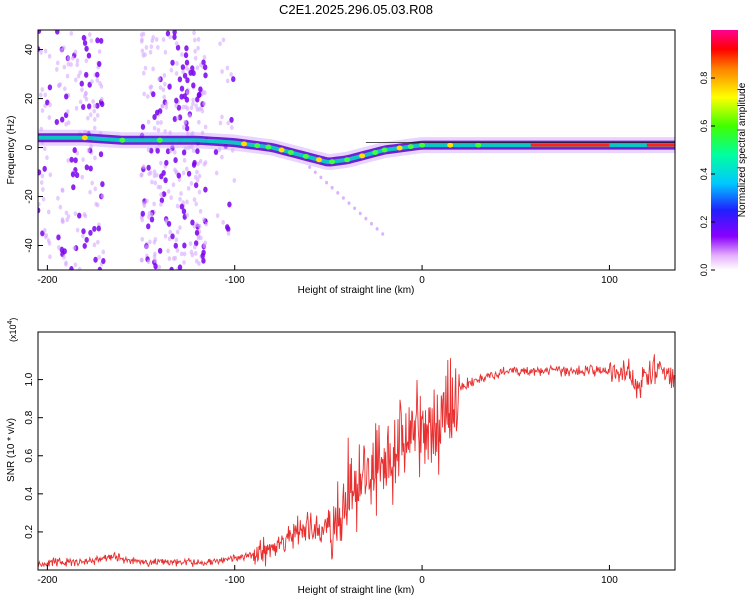  Describe the element at coordinates (12, 330) in the screenshot. I see `snr-y-exponent: (x104)` at that location.